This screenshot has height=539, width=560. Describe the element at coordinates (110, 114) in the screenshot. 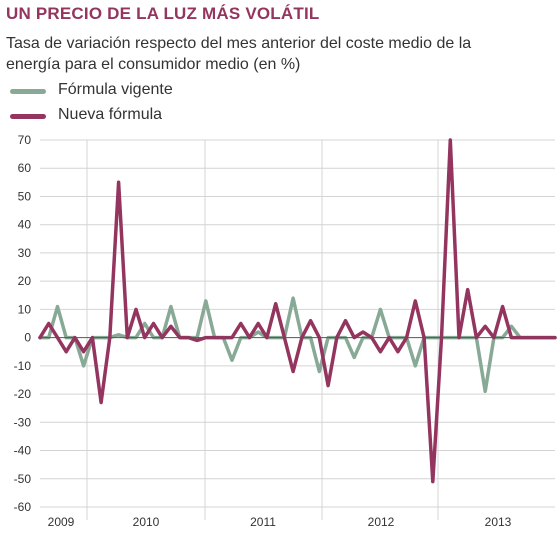

I see `legend-label-nueva: Nueva fórmula` at that location.